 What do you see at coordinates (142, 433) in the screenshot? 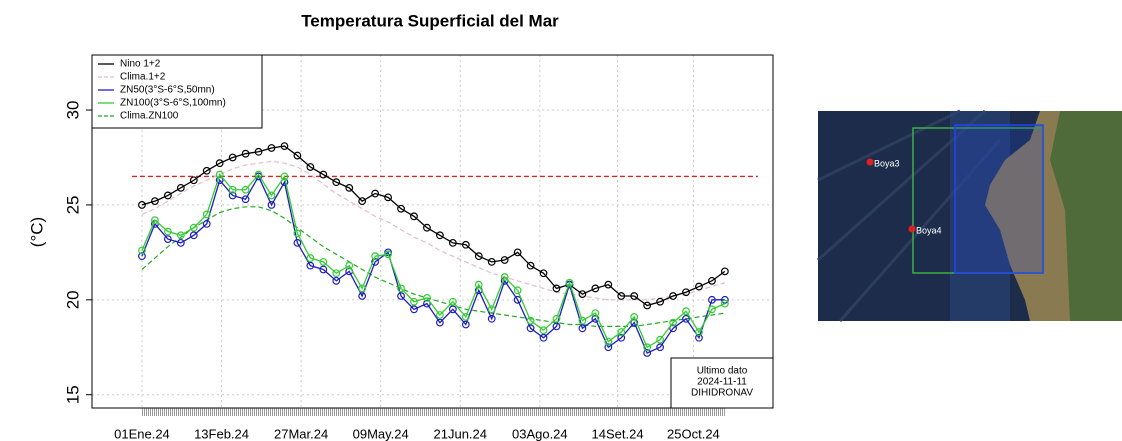
I see `x-tick-label: 01Ene.24` at bounding box center [142, 433].